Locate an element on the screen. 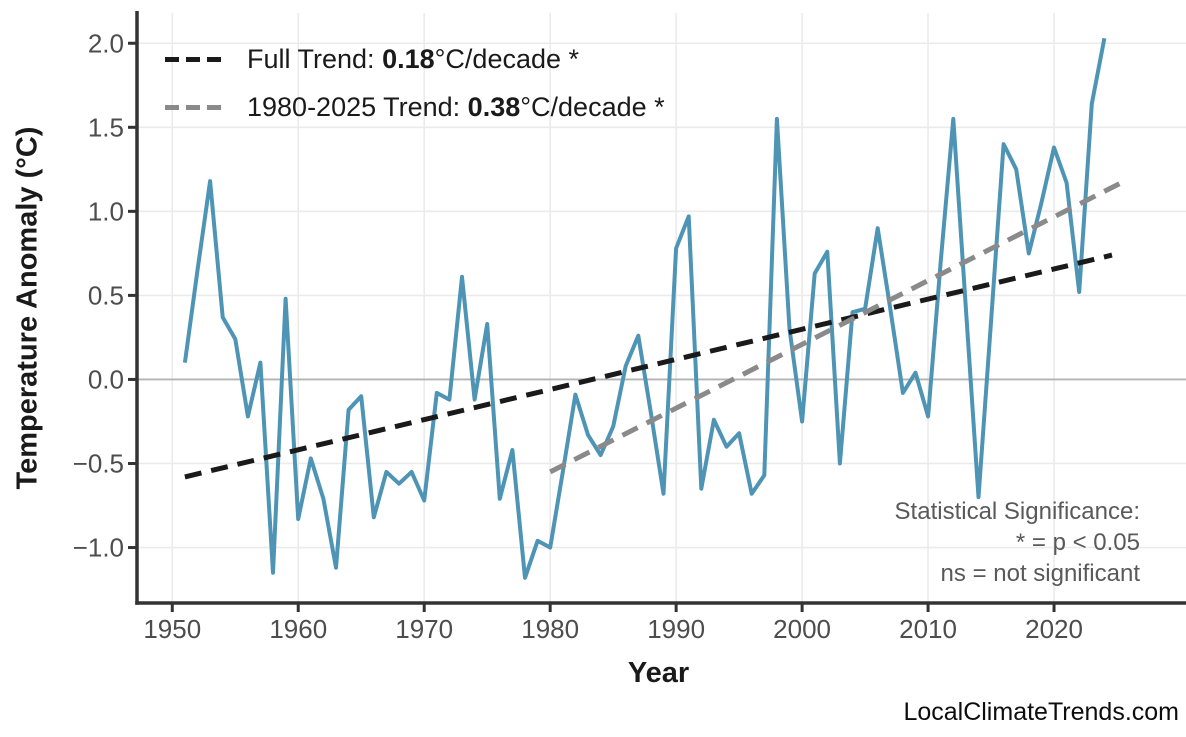  legend-full-prefix: Full Trend: is located at coordinates (315, 58).